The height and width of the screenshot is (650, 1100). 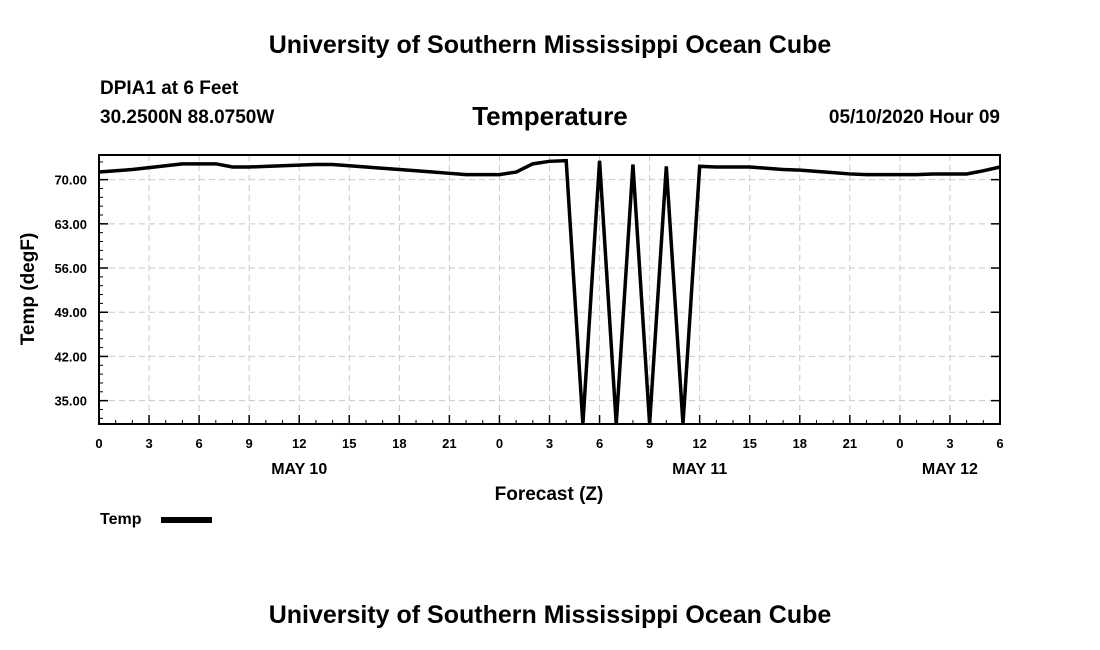 What do you see at coordinates (70, 401) in the screenshot?
I see `y-tick-label: 35.00` at bounding box center [70, 401].